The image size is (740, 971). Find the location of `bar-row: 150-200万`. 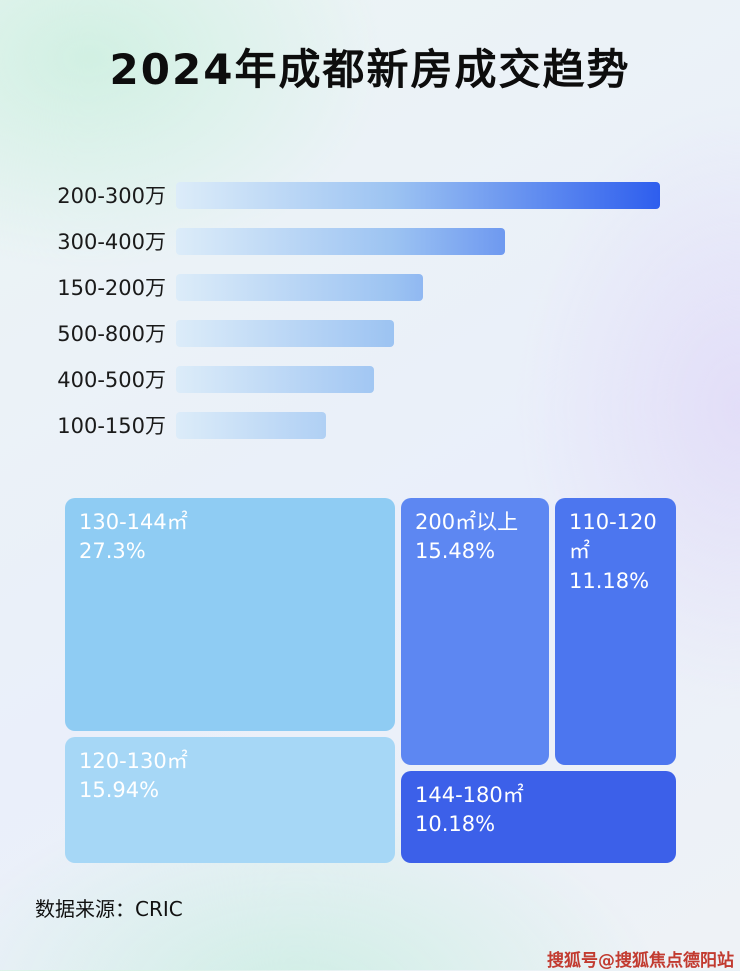

bar-row: 150-200万 is located at coordinates (370, 287).